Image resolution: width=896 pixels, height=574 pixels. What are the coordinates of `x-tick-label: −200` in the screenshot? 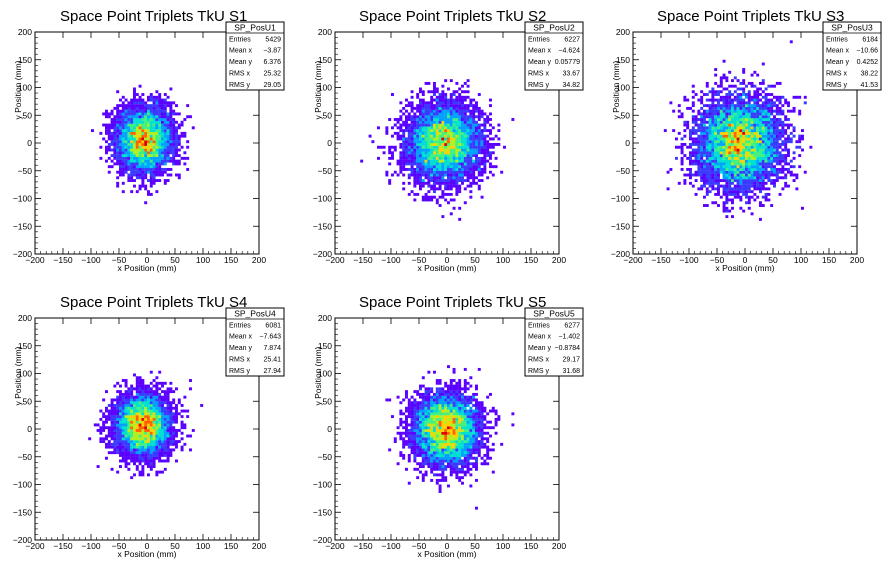 It's located at (34, 260).